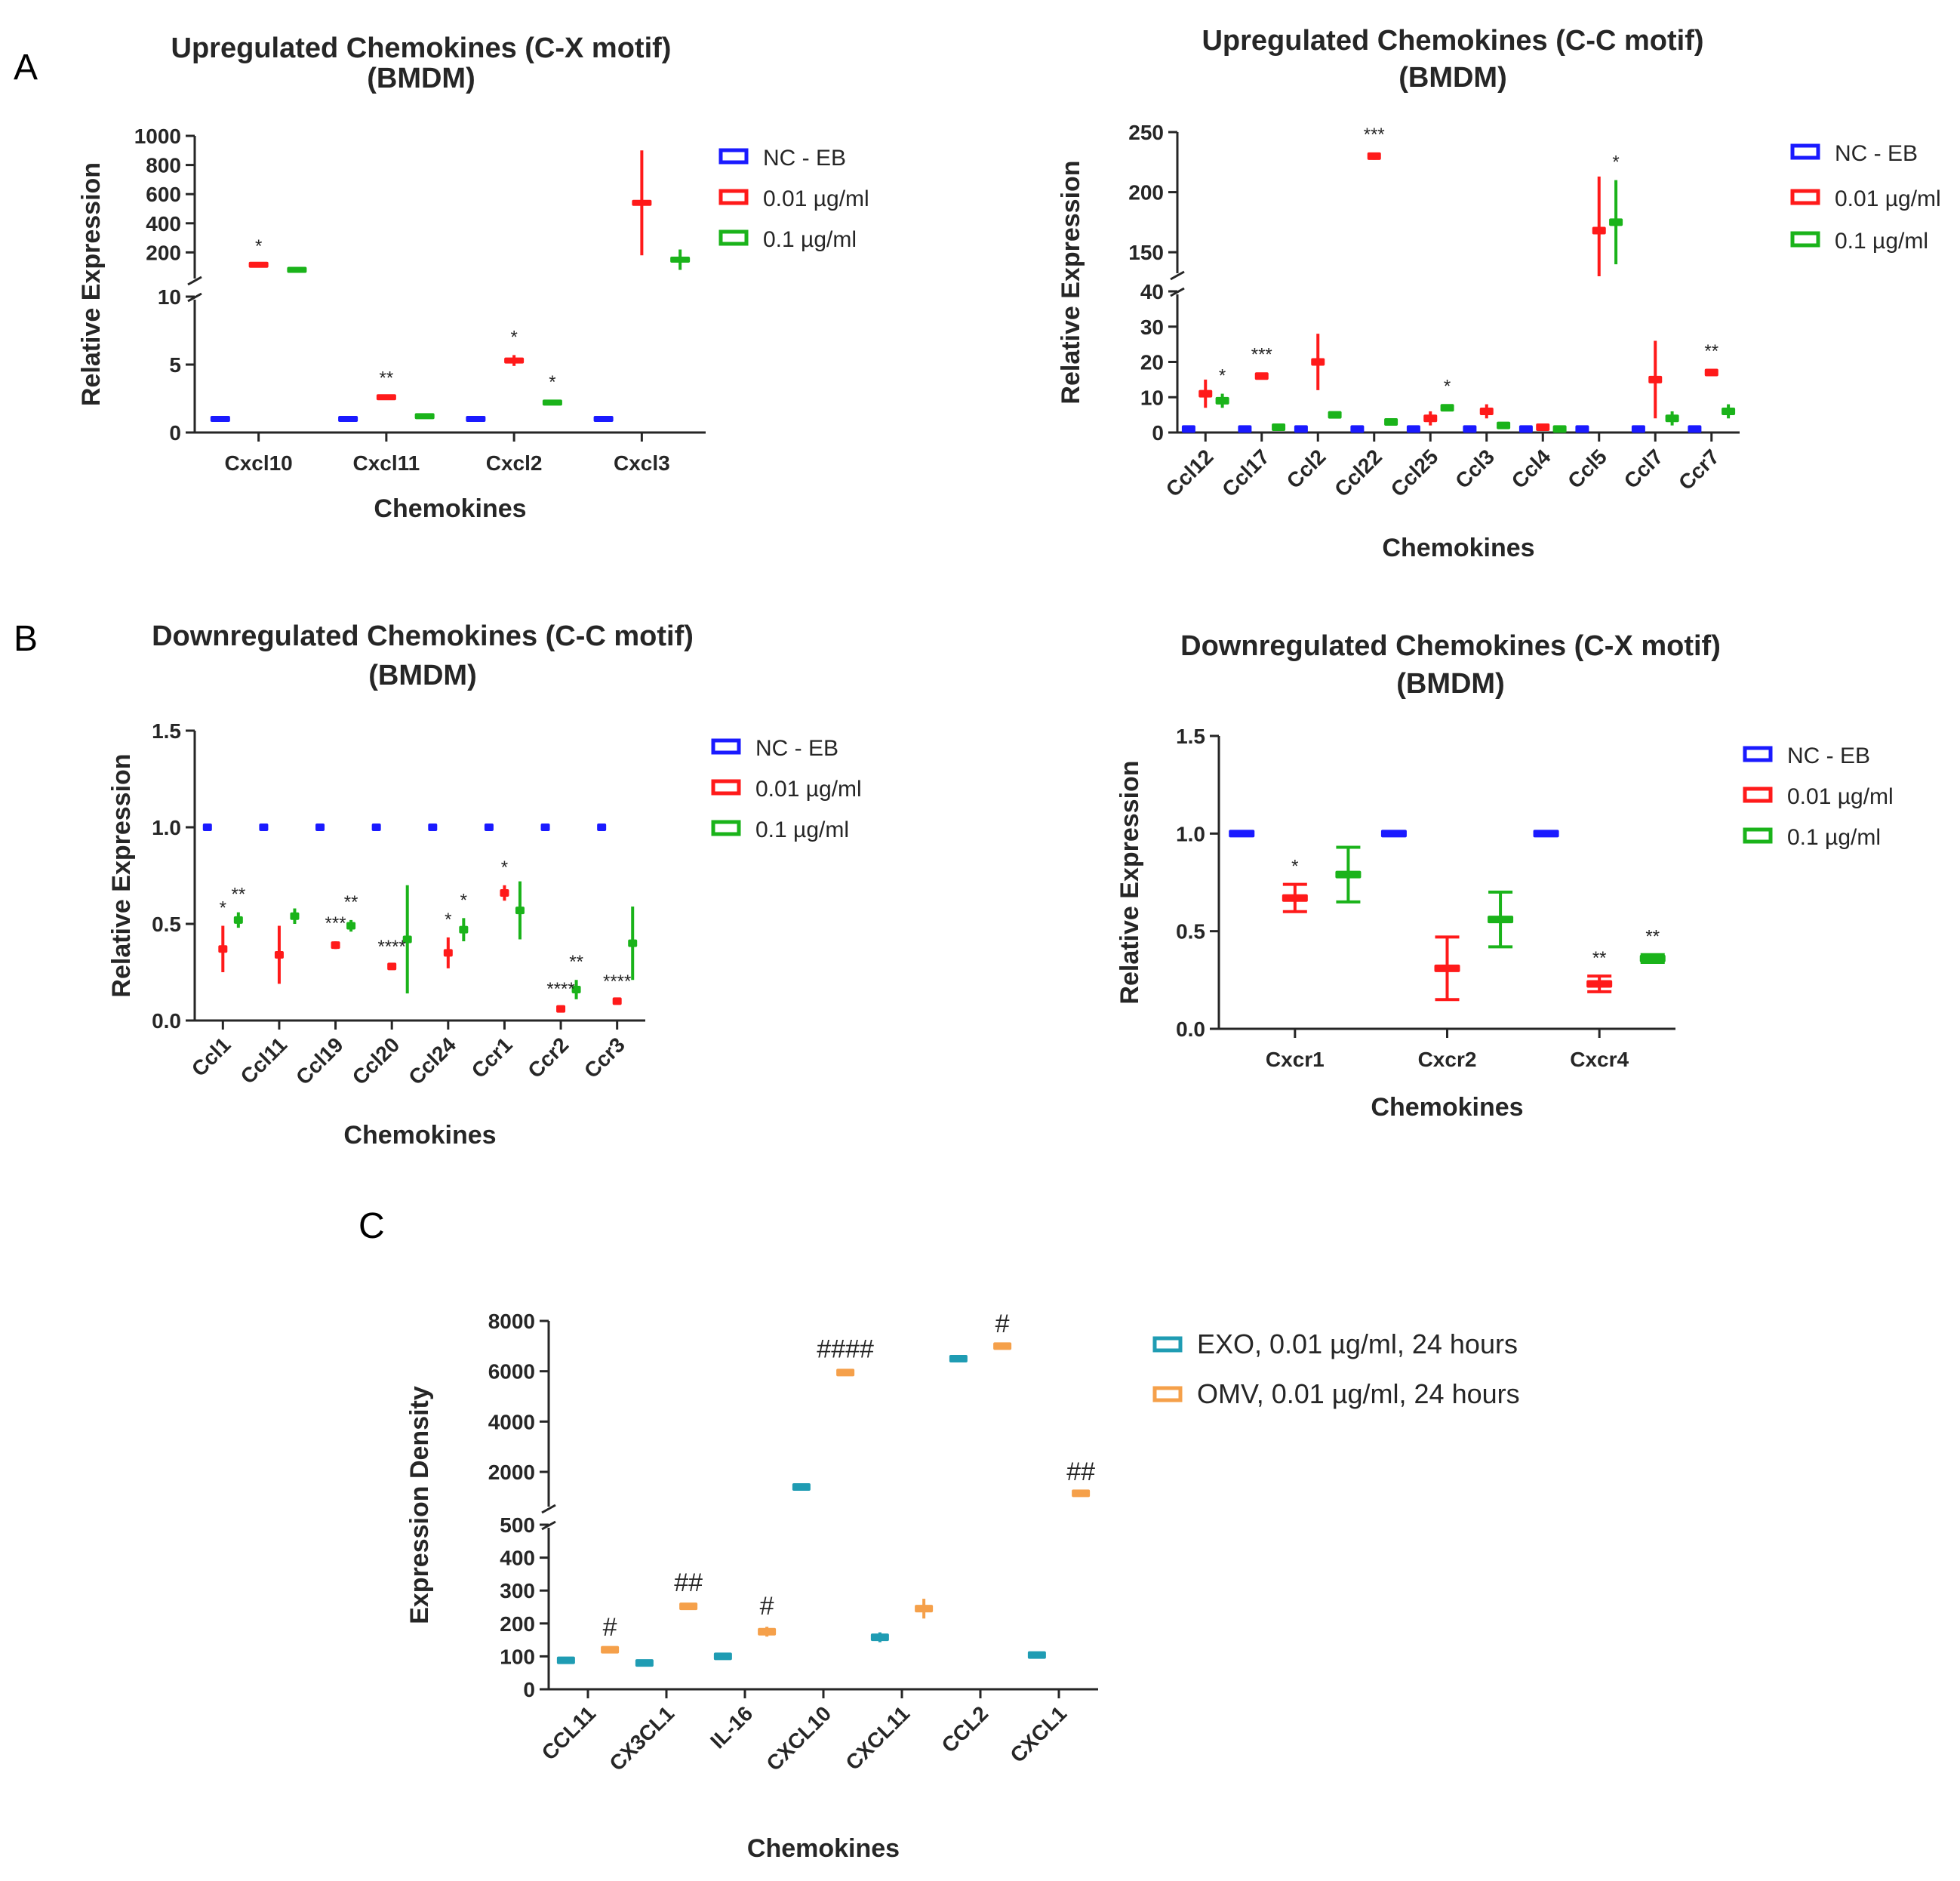  I want to click on data-mark-0-01-g-ml-ccl1, so click(223, 949).